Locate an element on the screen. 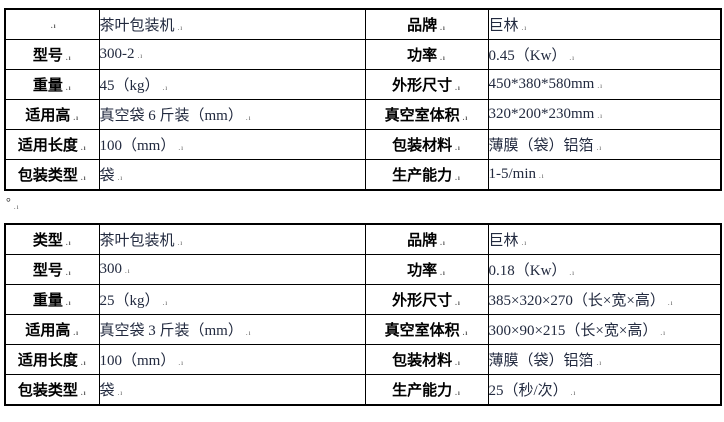  spec-value-cell: 385×320×270（长×宽×高） .ı is located at coordinates (604, 299).